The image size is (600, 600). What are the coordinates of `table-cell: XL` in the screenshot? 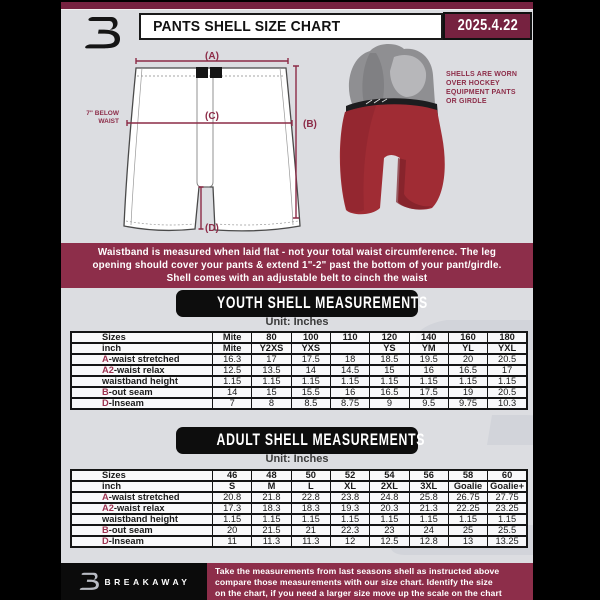 It's located at (350, 486).